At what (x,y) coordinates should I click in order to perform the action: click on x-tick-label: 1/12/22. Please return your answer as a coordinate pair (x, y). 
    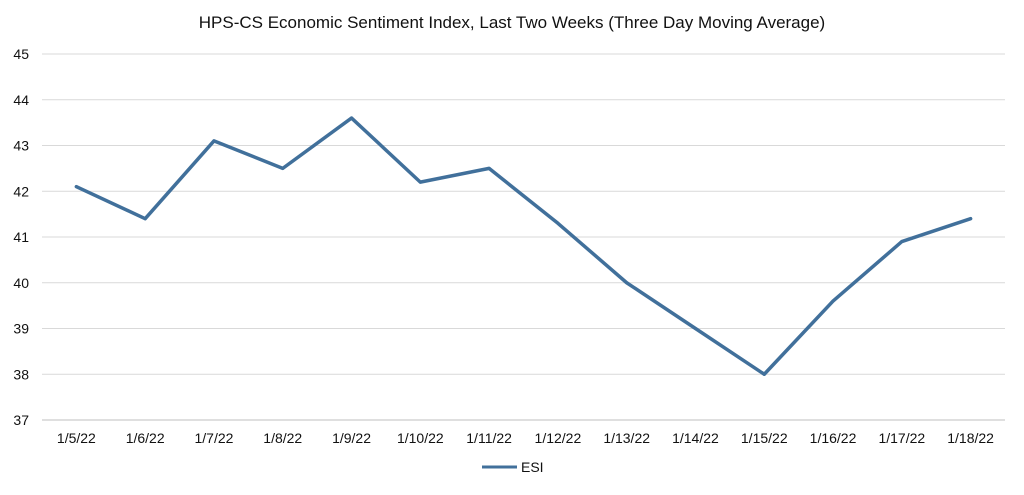
    Looking at the image, I should click on (558, 438).